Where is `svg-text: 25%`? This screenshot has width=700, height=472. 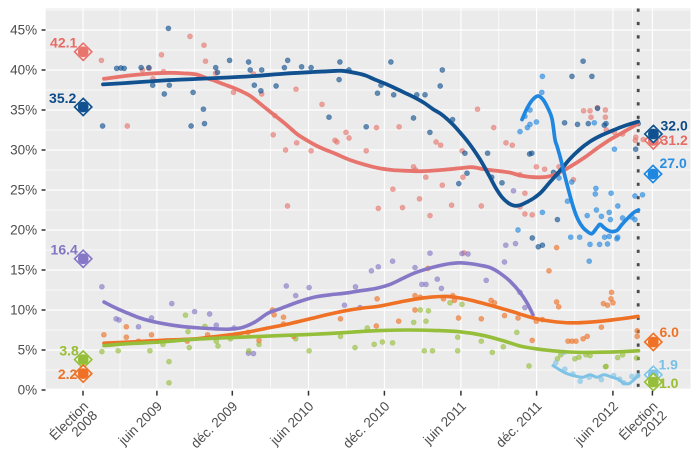
svg-text: 25% is located at coordinates (23, 190).